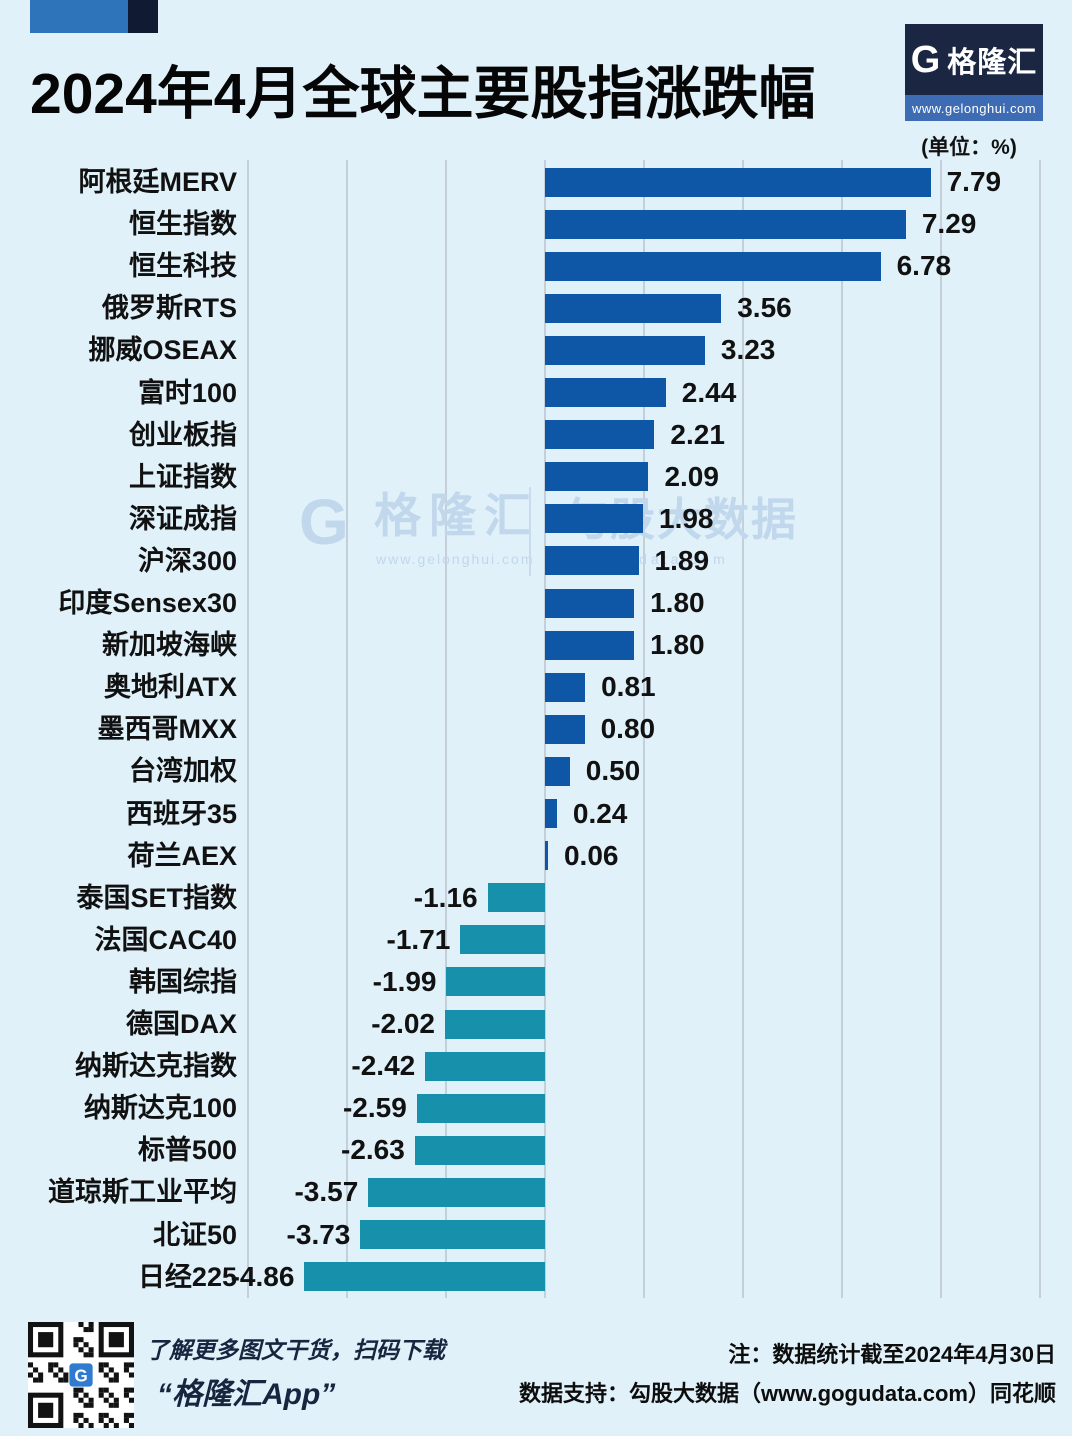  What do you see at coordinates (686, 518) in the screenshot?
I see `value-label: 1.98` at bounding box center [686, 518].